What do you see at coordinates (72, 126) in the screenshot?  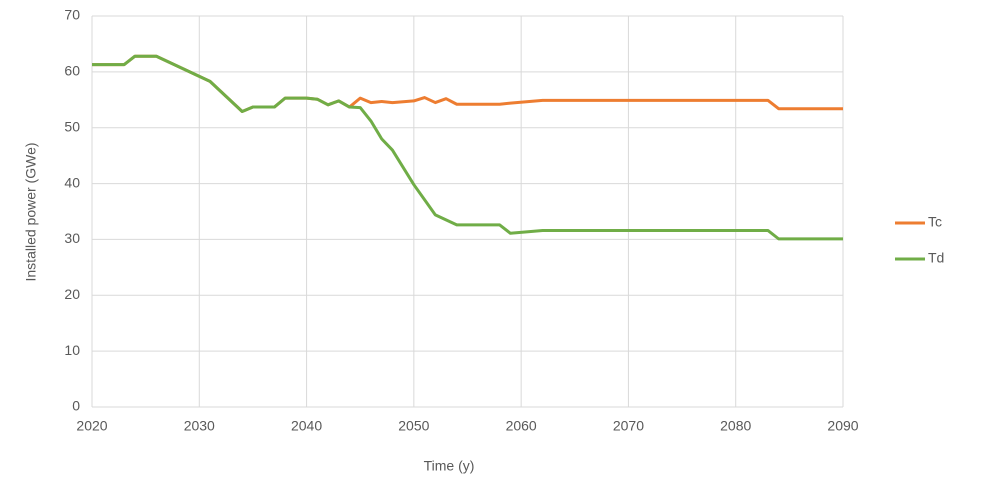 I see `y-tick-label: 50` at bounding box center [72, 126].